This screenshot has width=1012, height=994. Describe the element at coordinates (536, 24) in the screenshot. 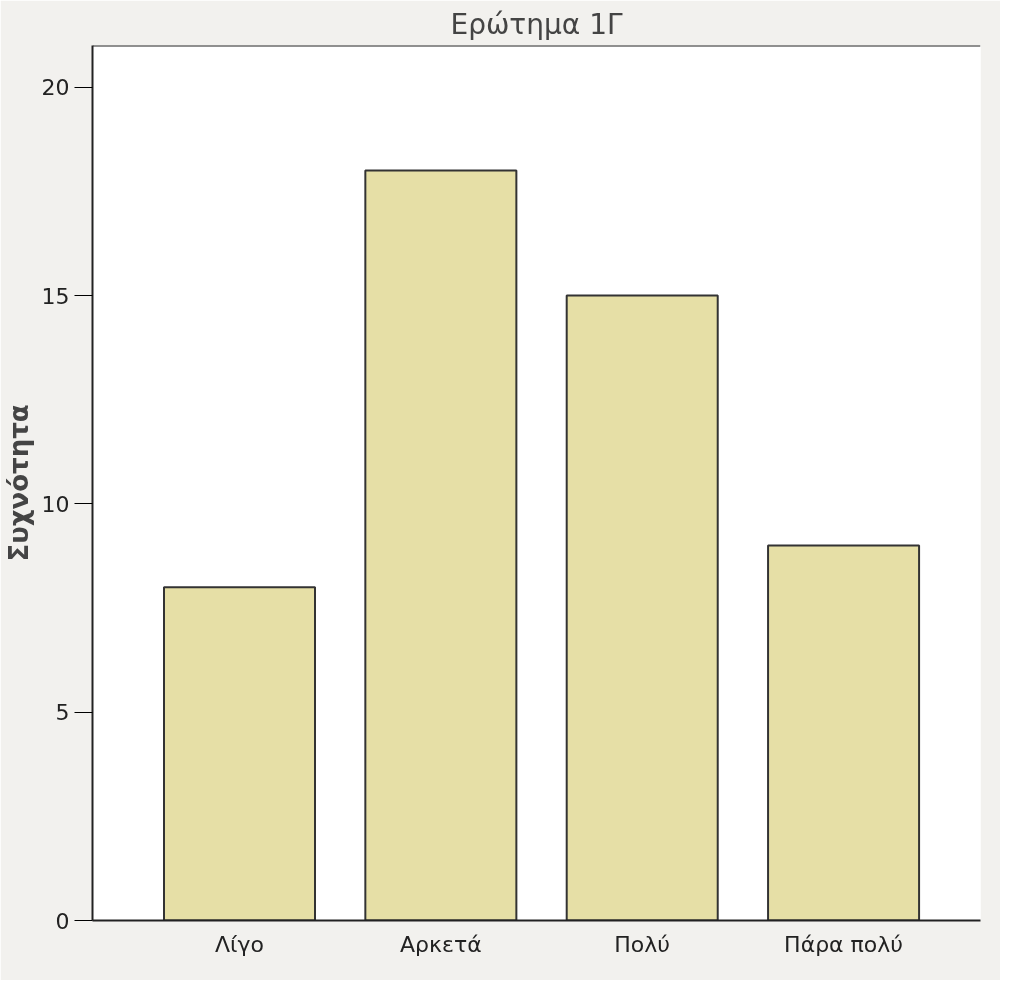

I see `chart-title: Ερώτημα 1Γ` at that location.